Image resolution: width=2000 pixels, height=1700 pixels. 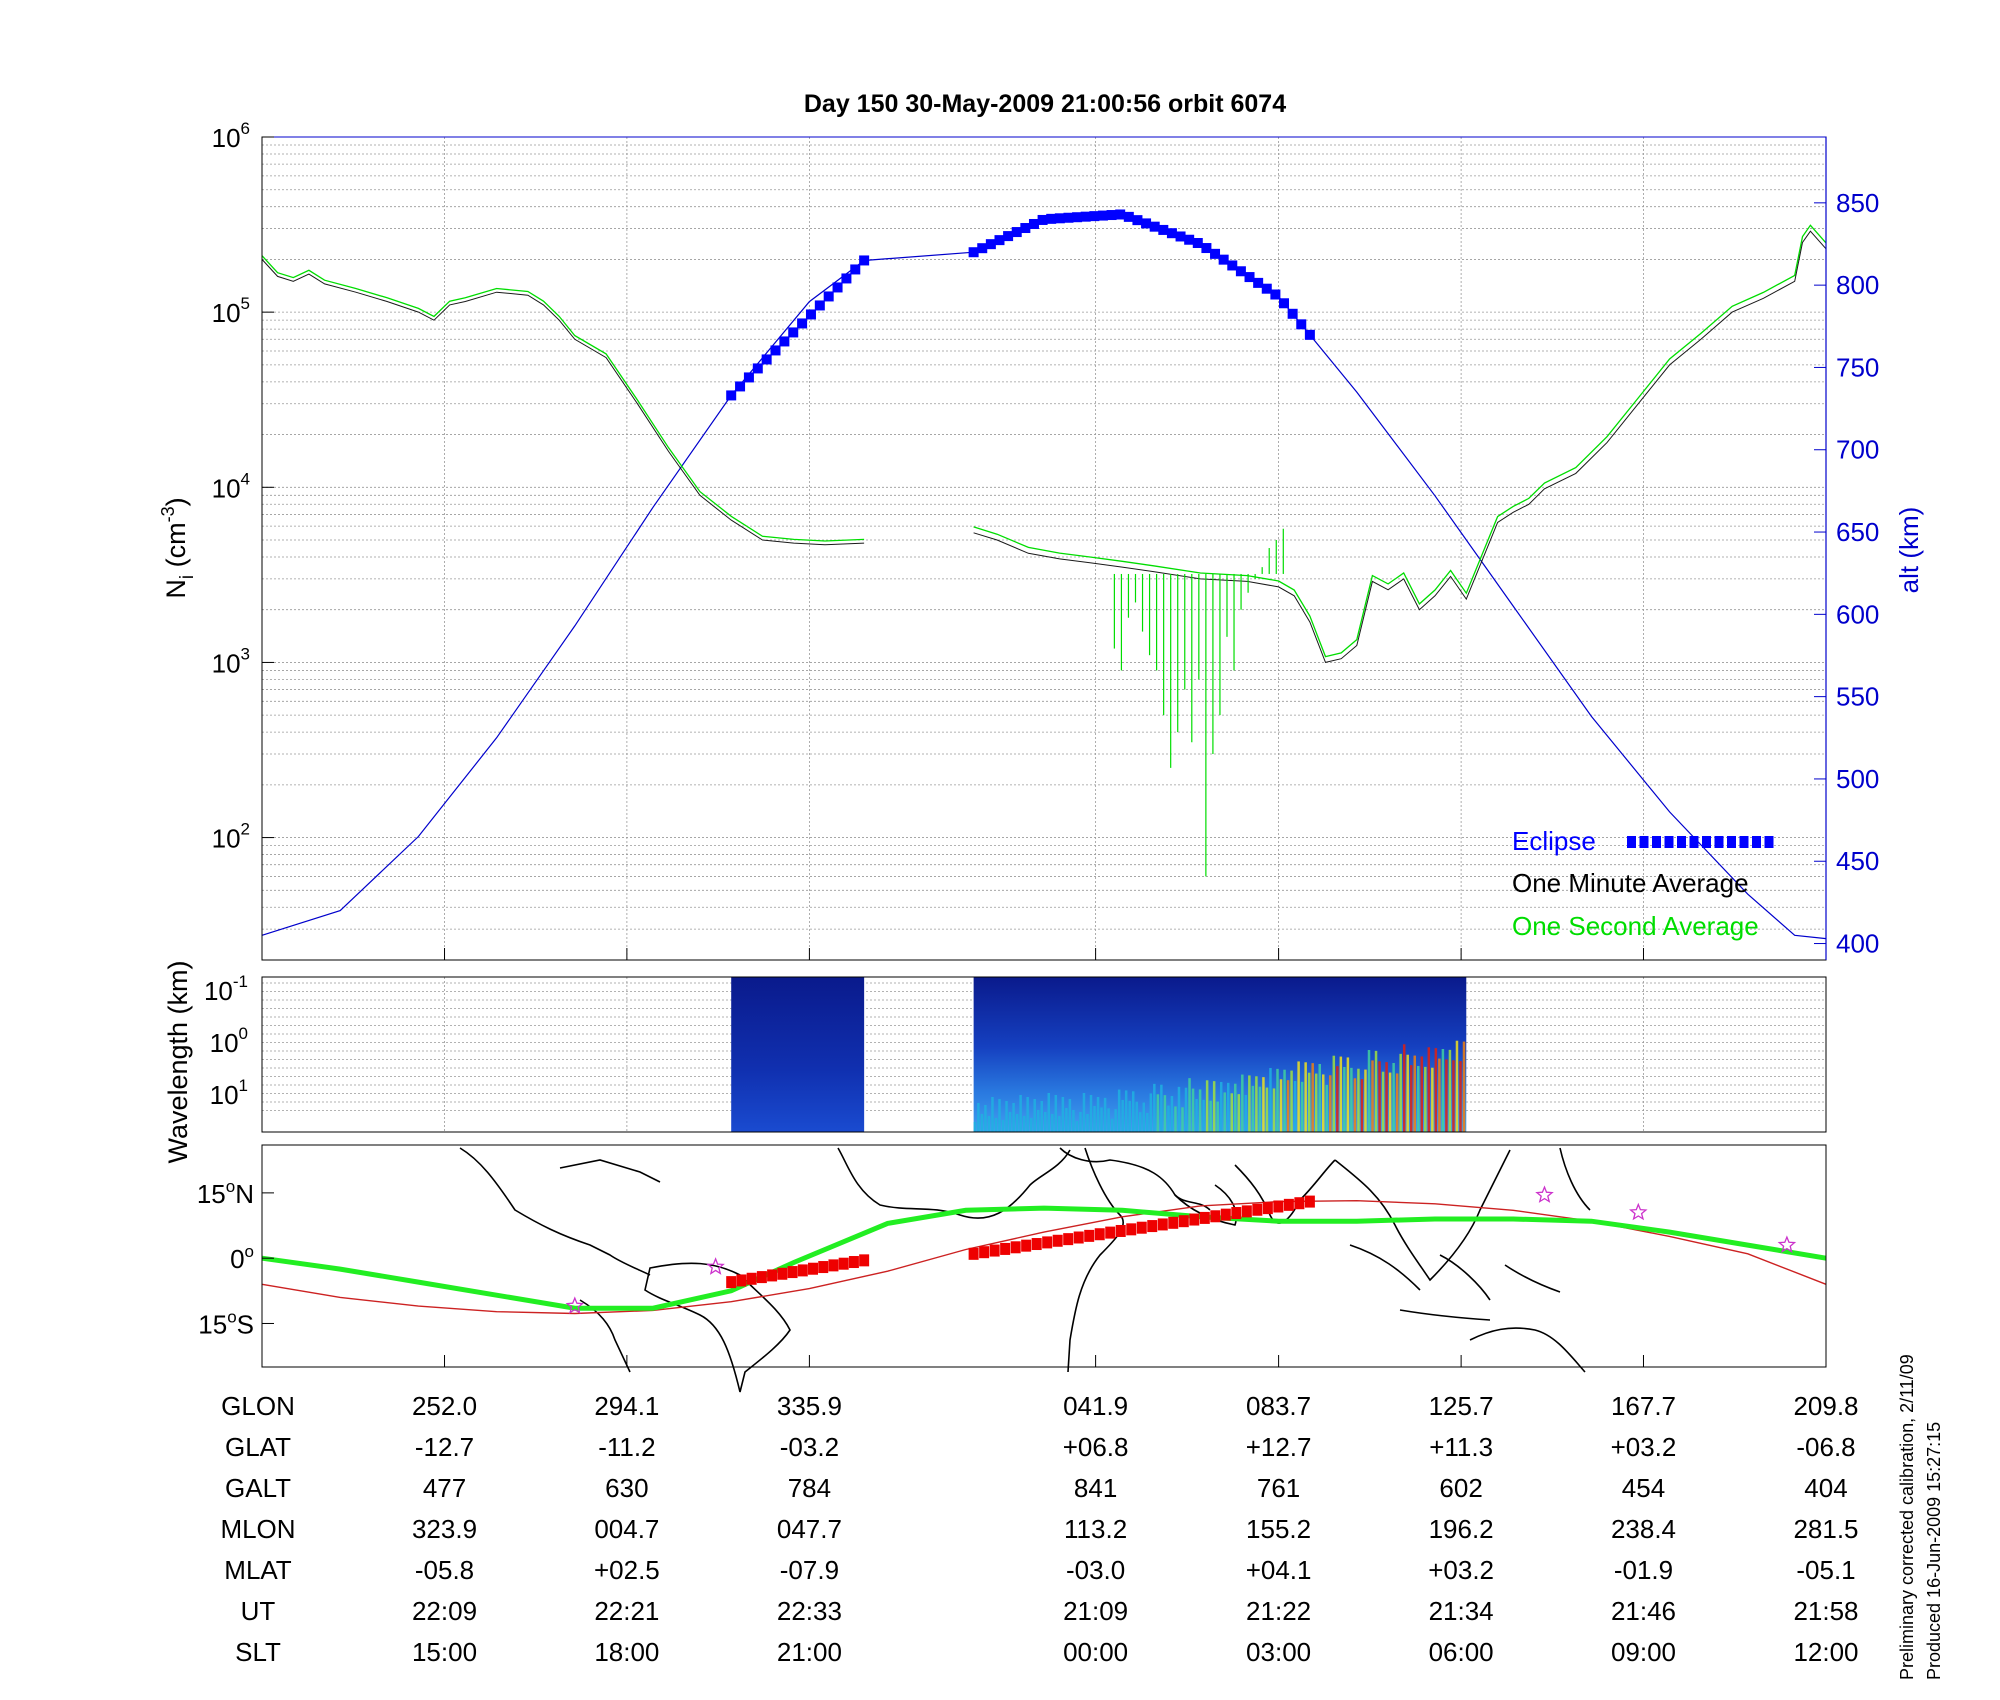 What do you see at coordinates (1857, 944) in the screenshot?
I see `altitude-tick-label: 400` at bounding box center [1857, 944].